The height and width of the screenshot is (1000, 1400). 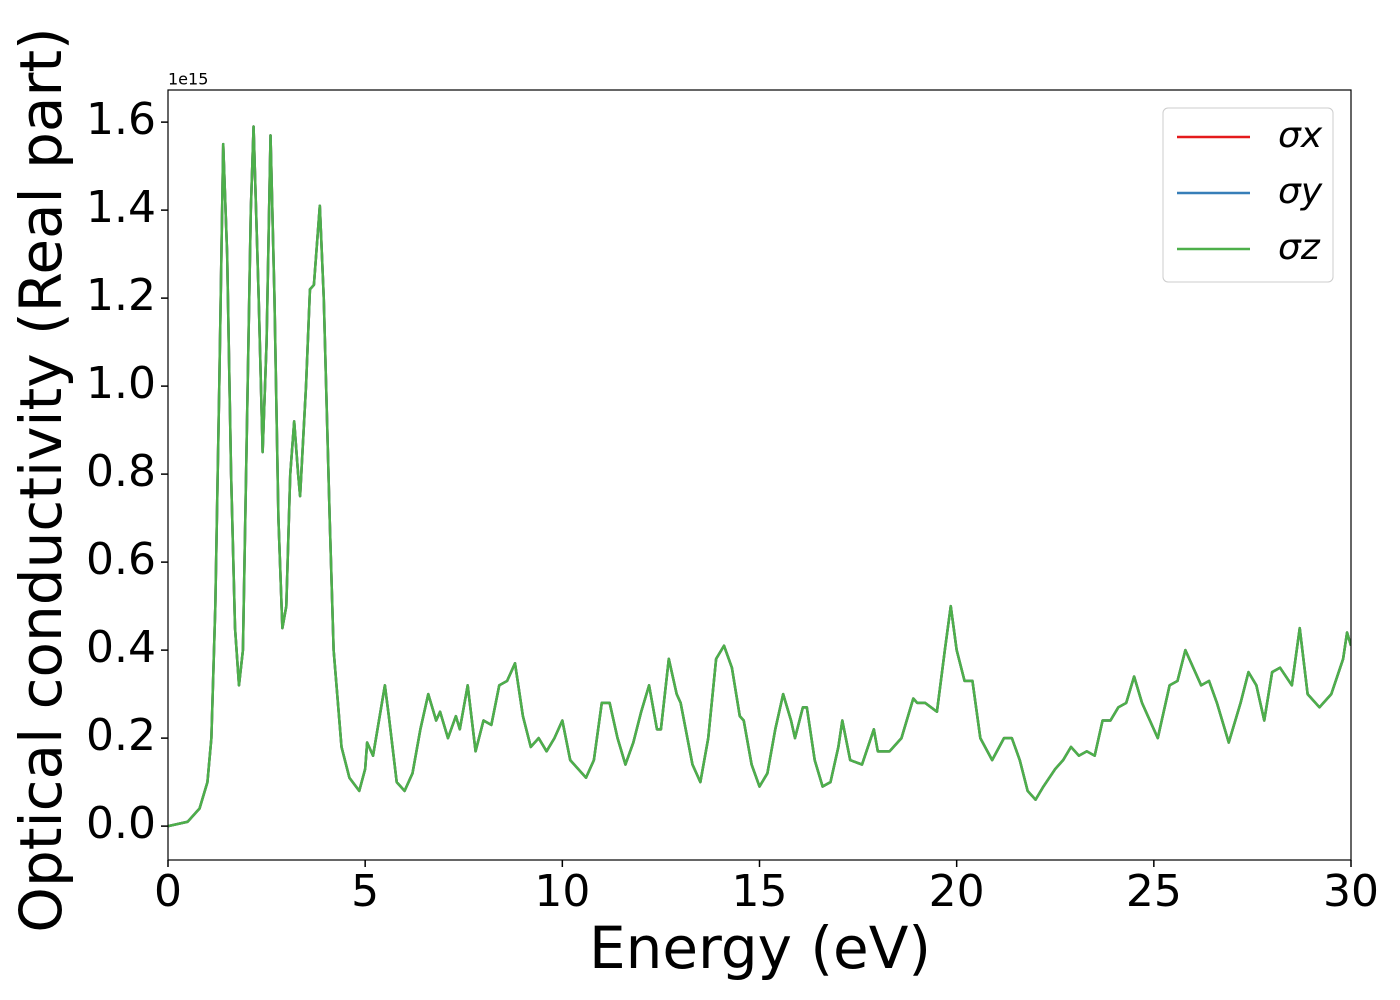 I want to click on y-tick-label: 0.8, so click(x=121, y=471).